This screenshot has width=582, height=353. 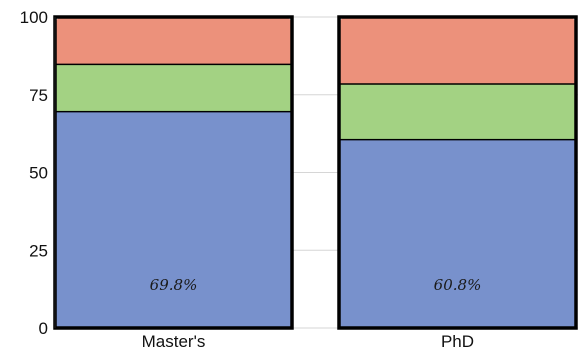 I want to click on y-axis: 0 25 50 75 100, so click(x=38, y=173).